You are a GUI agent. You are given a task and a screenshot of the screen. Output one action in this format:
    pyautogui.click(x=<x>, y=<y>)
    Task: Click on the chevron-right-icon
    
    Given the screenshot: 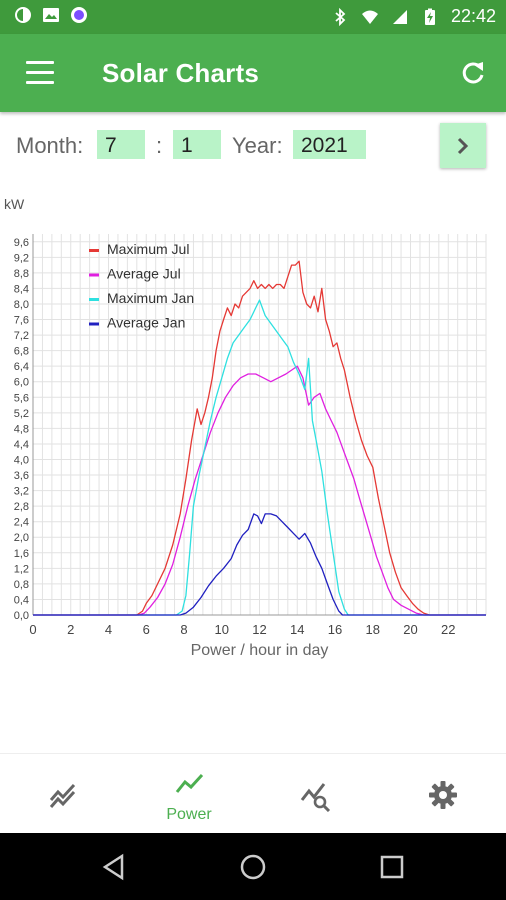 What is the action you would take?
    pyautogui.click(x=463, y=145)
    